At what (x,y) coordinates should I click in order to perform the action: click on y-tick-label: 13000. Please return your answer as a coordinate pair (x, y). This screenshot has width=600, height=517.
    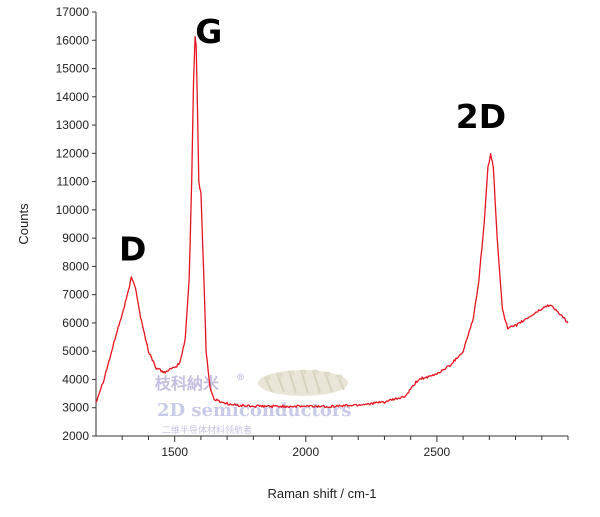
    Looking at the image, I should click on (73, 125).